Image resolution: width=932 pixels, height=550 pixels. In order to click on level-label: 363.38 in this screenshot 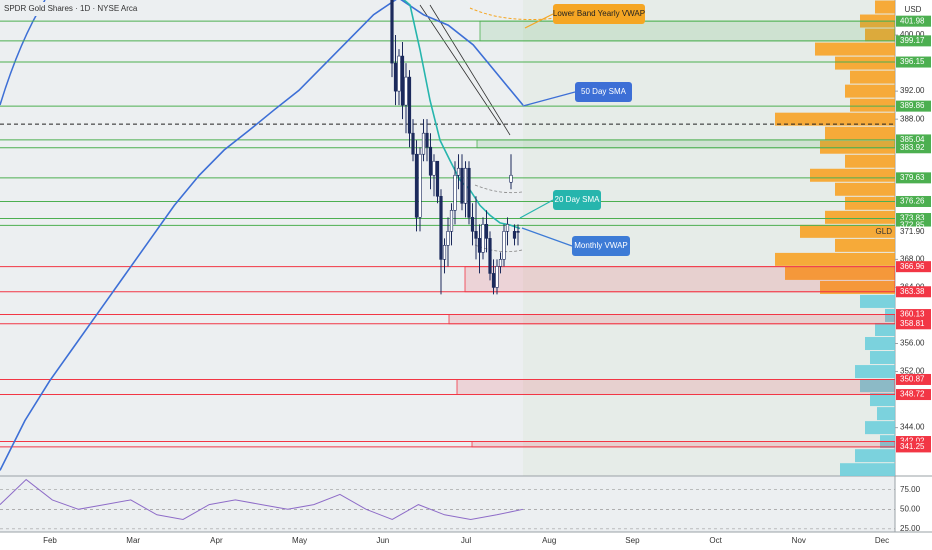, I will do `click(912, 291)`.